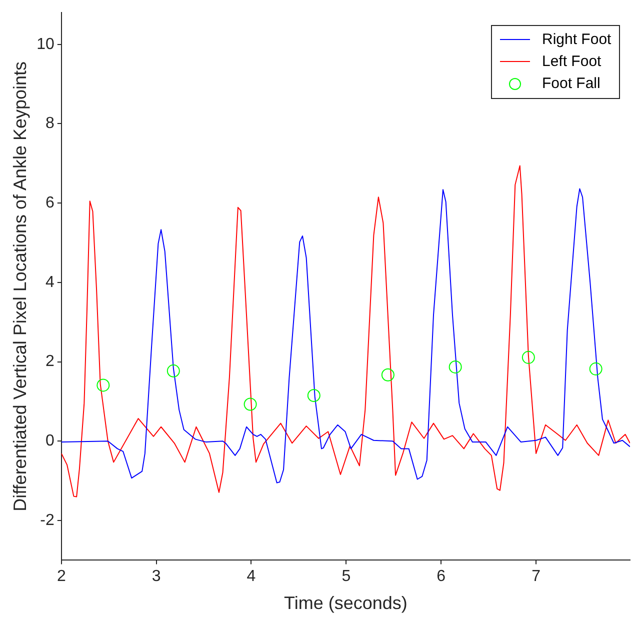 The image size is (638, 623). Describe the element at coordinates (61, 577) in the screenshot. I see `x-tick-label: 2` at that location.